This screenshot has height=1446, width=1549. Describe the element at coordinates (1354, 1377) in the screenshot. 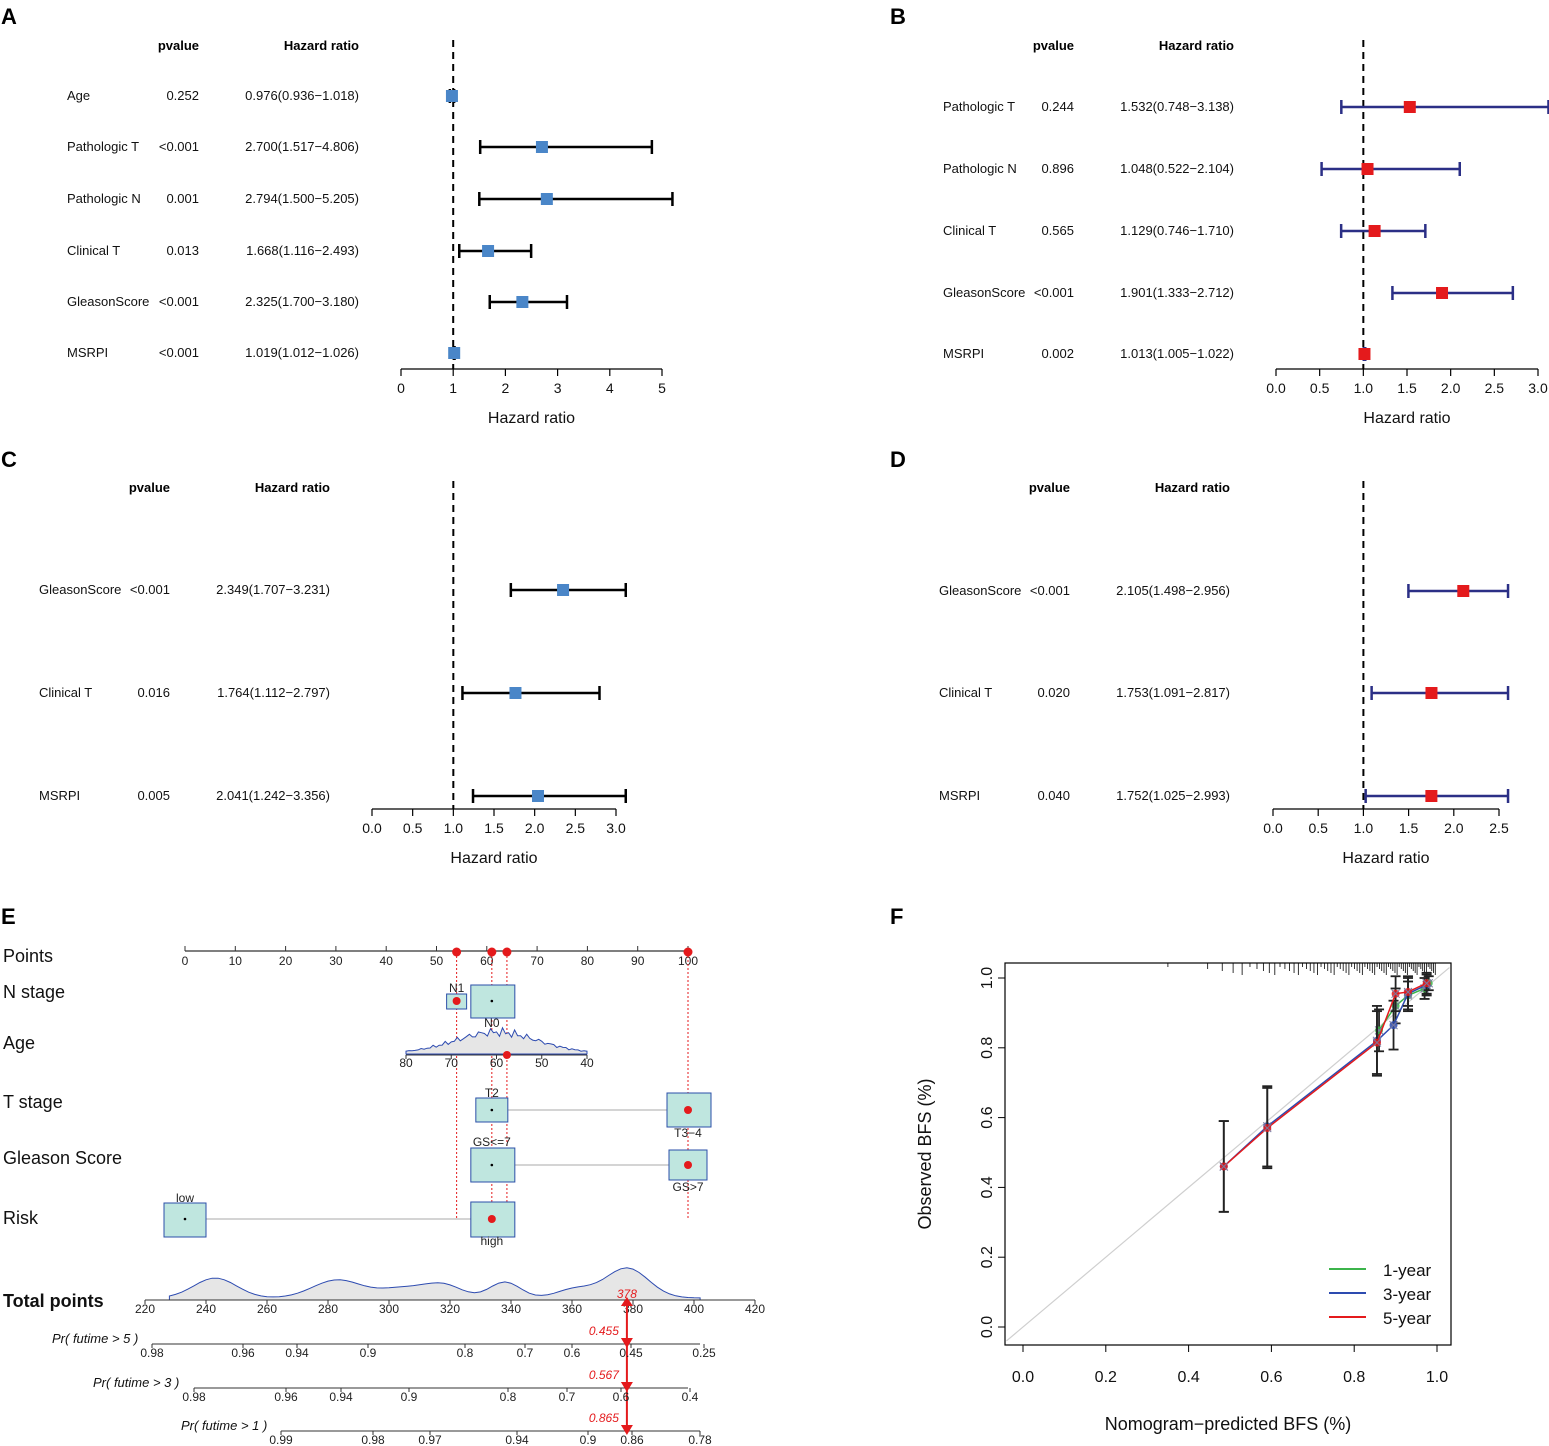

I see `x-tick-label: 0.8` at that location.